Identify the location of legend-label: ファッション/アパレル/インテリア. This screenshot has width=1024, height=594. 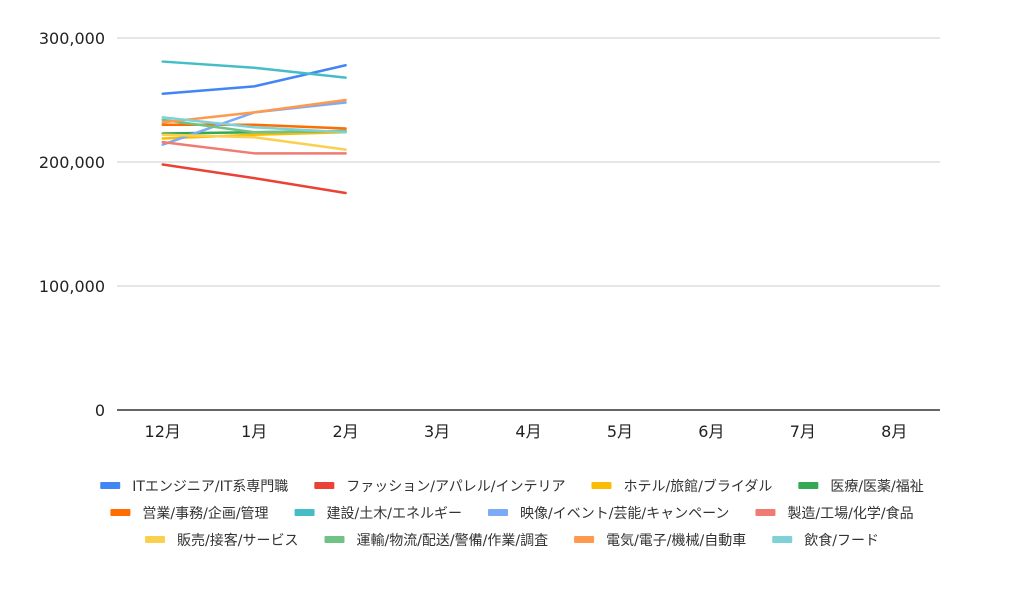
(455, 487).